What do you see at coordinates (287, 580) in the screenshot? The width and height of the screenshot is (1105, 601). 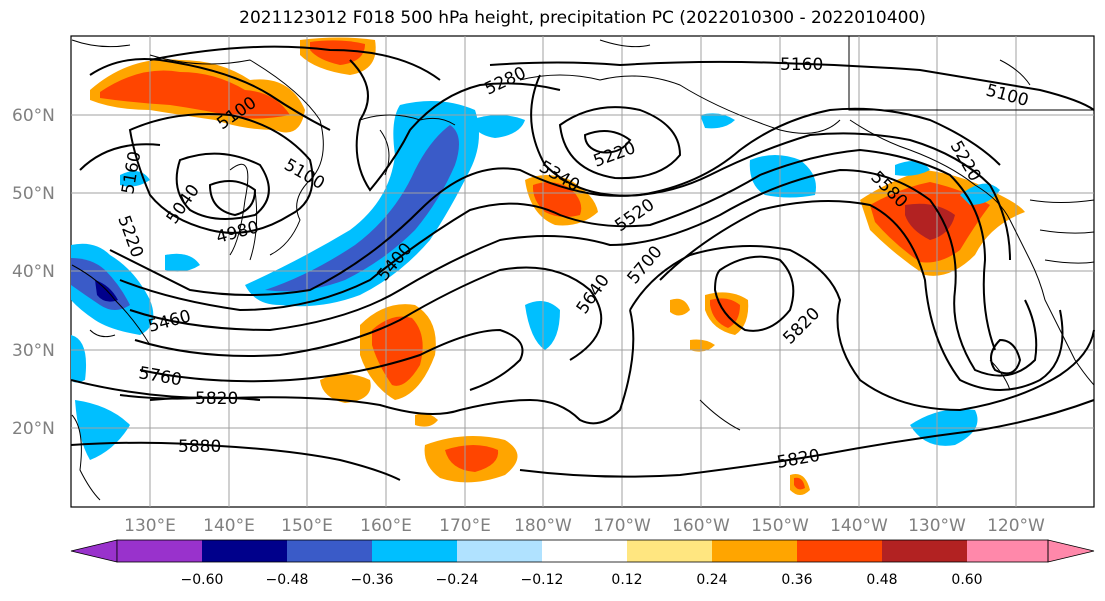 I see `colorbar-tick-label: −0.48` at bounding box center [287, 580].